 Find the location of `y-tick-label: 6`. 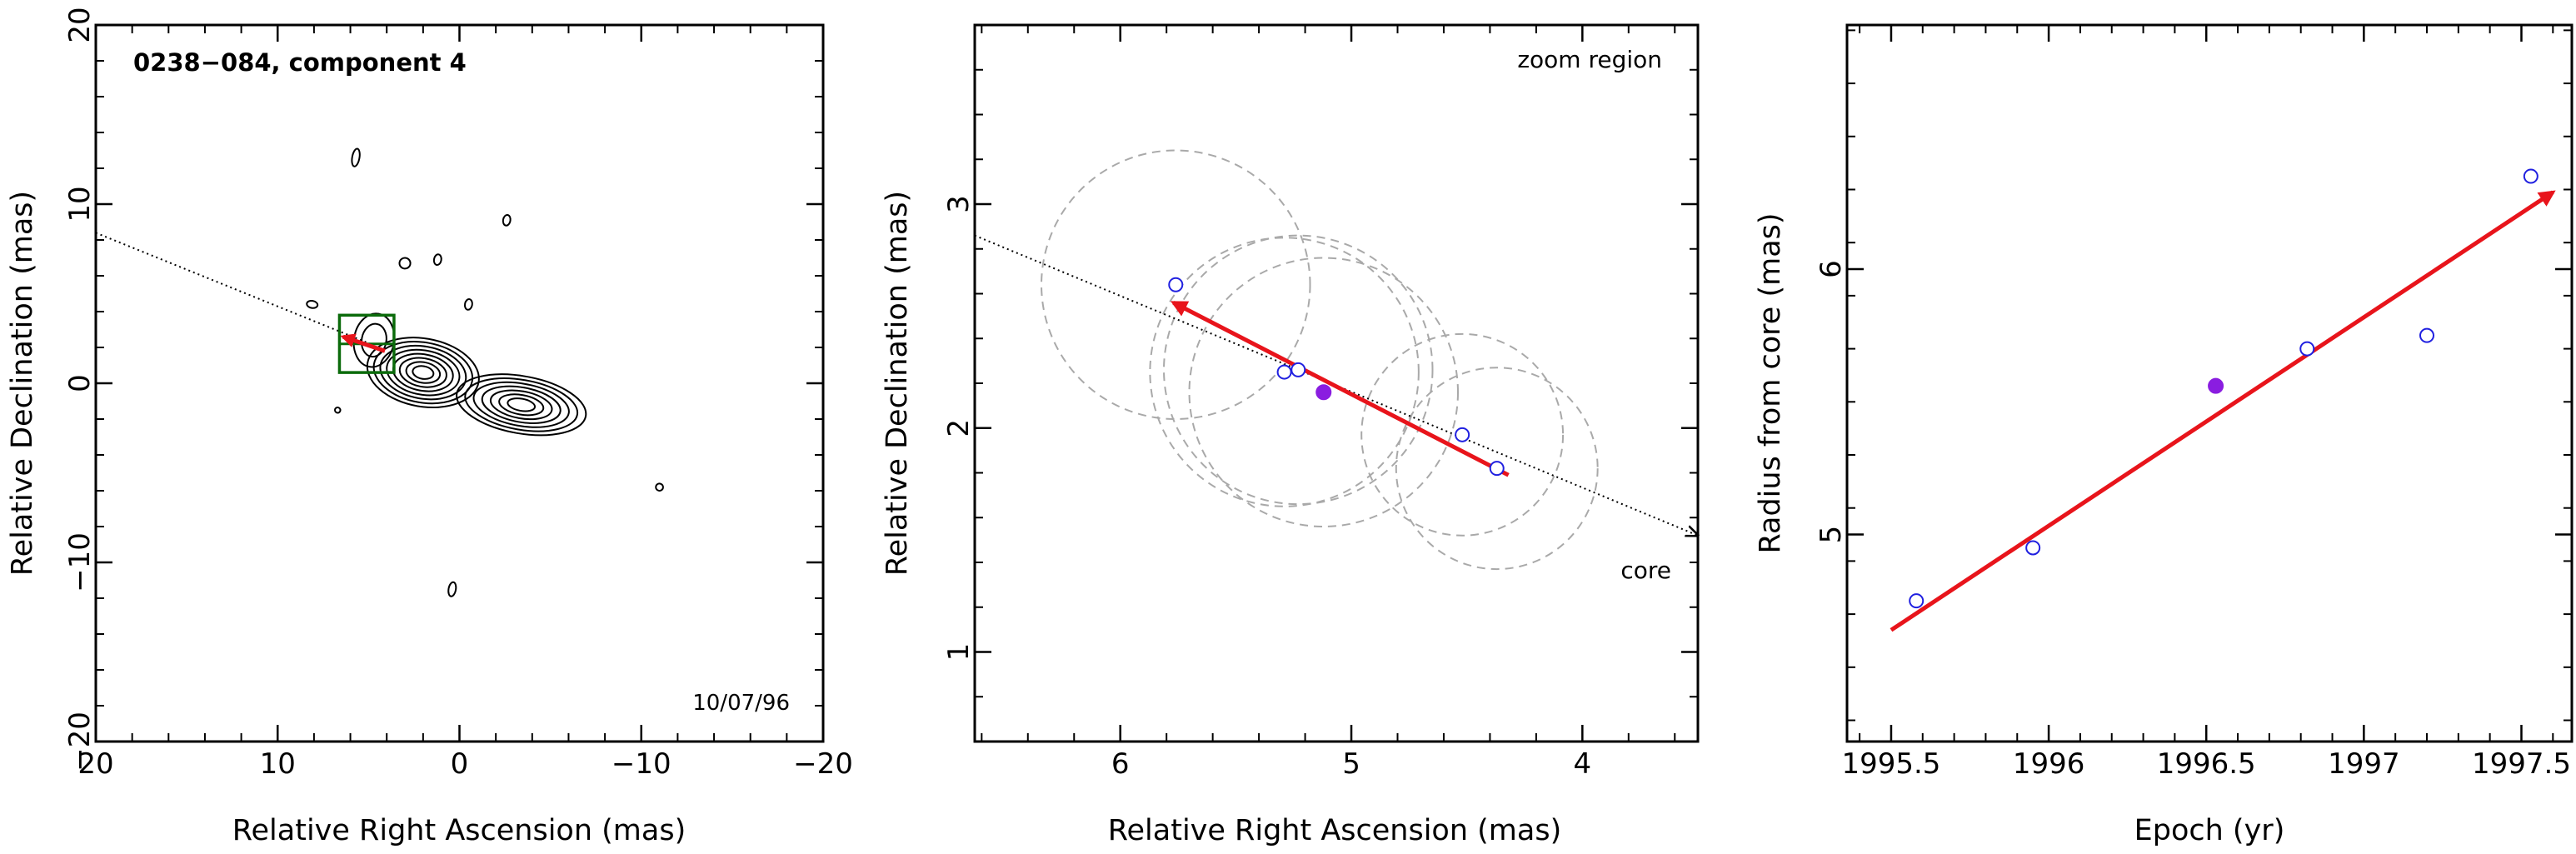

y-tick-label: 6 is located at coordinates (1831, 269).